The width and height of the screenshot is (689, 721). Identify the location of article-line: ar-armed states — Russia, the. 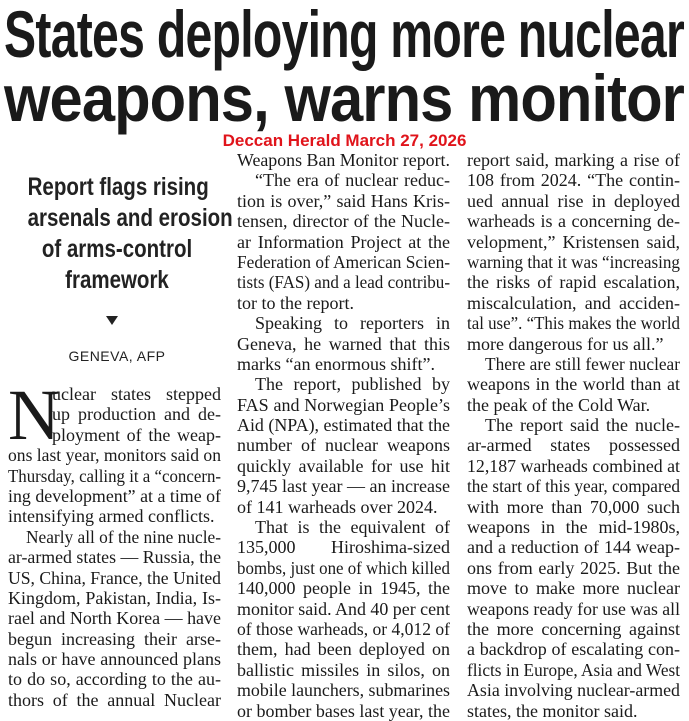
(114, 557).